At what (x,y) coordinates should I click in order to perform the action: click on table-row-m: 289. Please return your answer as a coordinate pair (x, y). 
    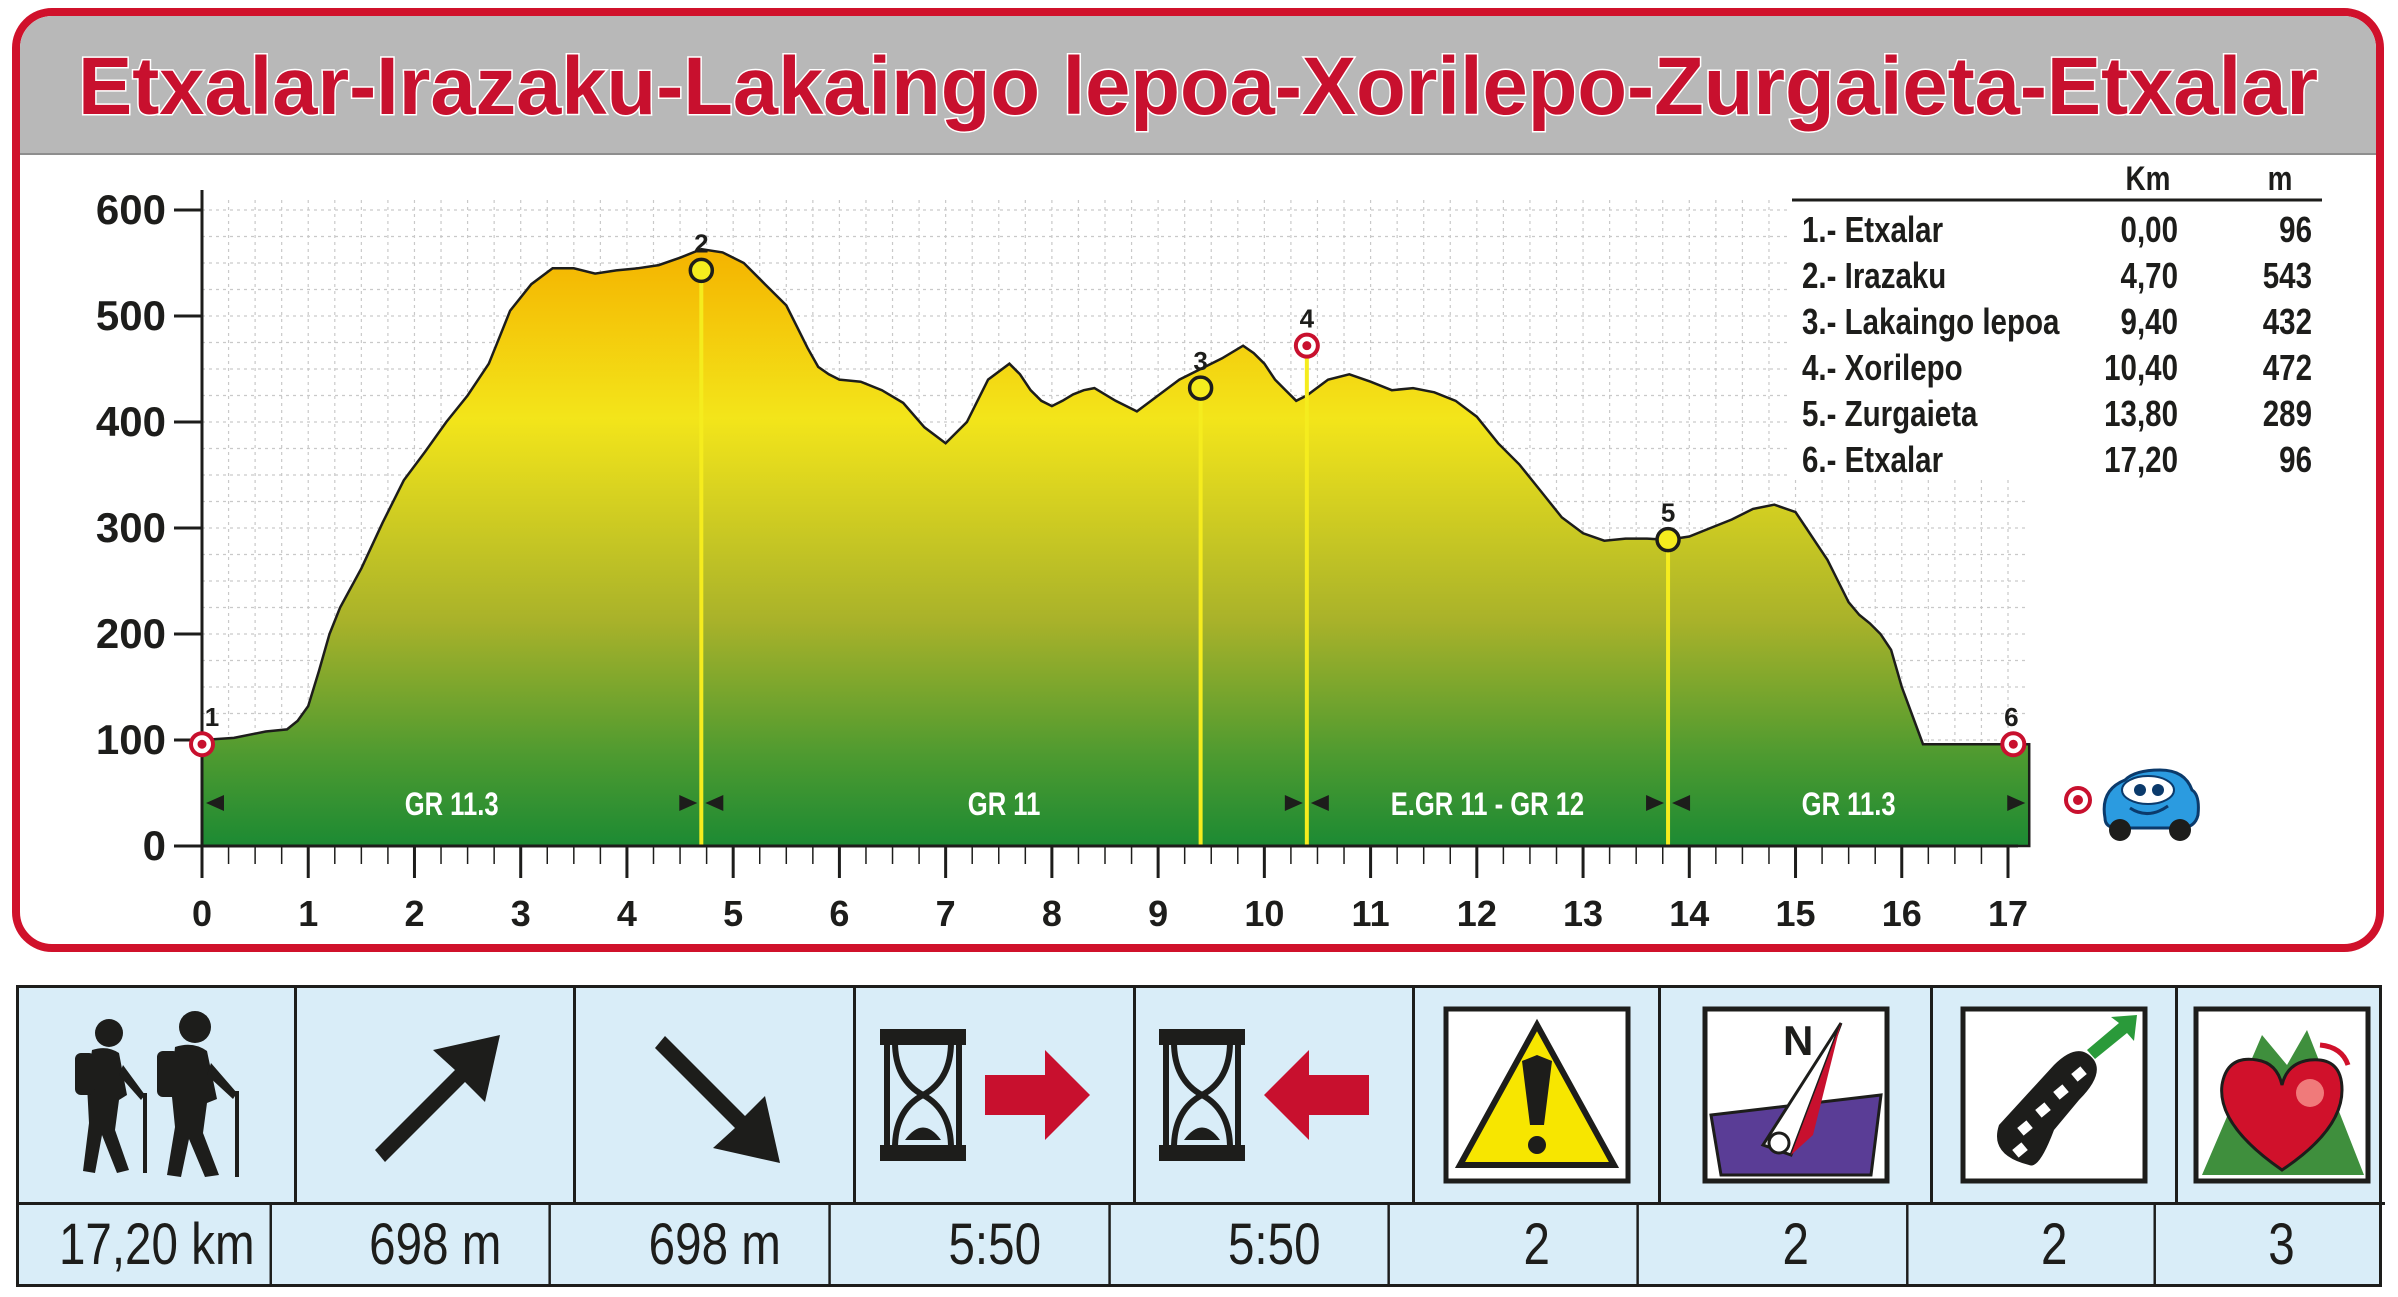
    Looking at the image, I should click on (2287, 413).